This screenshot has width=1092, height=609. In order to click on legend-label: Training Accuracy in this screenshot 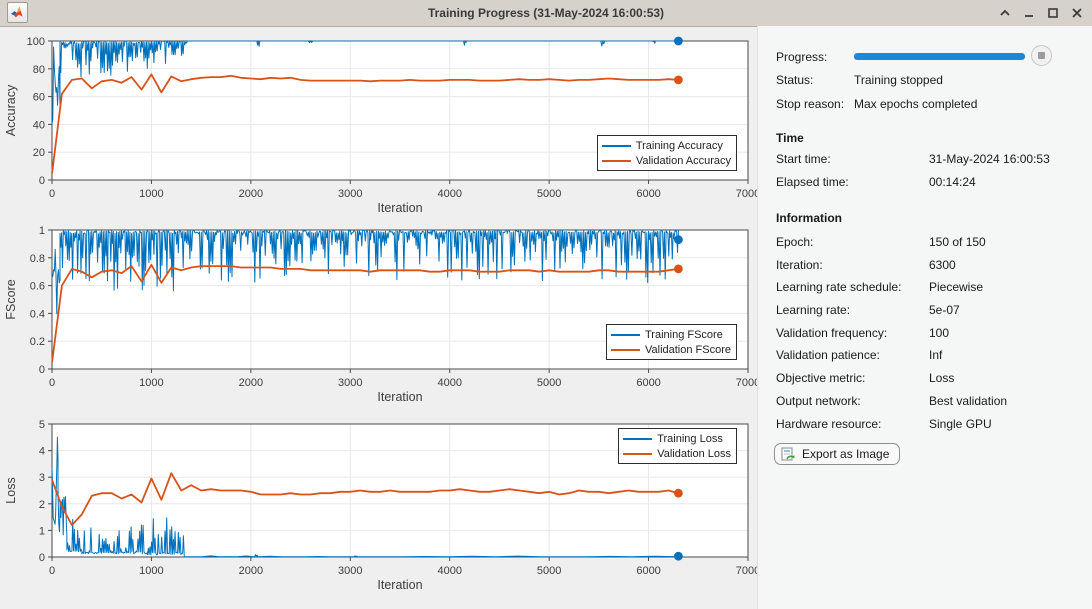, I will do `click(679, 145)`.